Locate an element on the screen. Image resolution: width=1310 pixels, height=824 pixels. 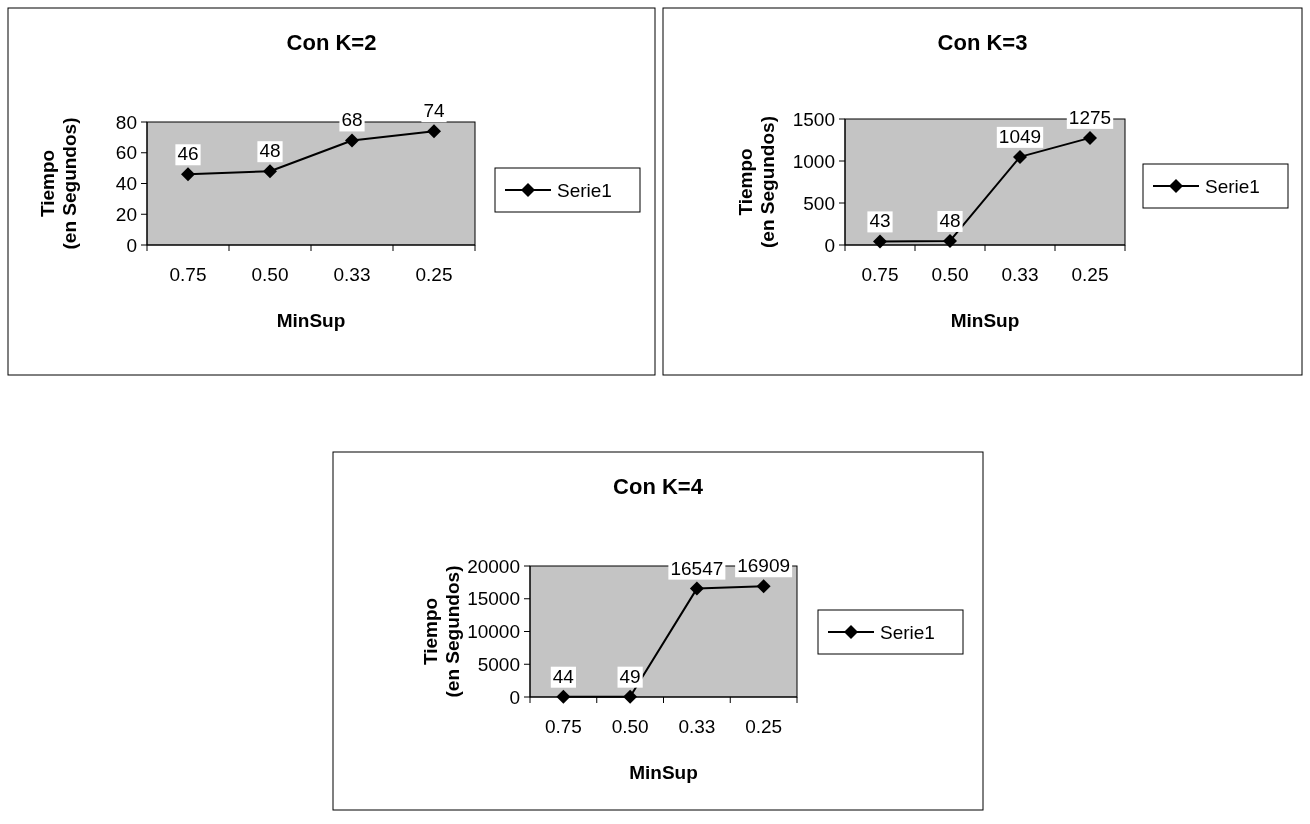
y-tick-label: 15000 is located at coordinates (493, 599).